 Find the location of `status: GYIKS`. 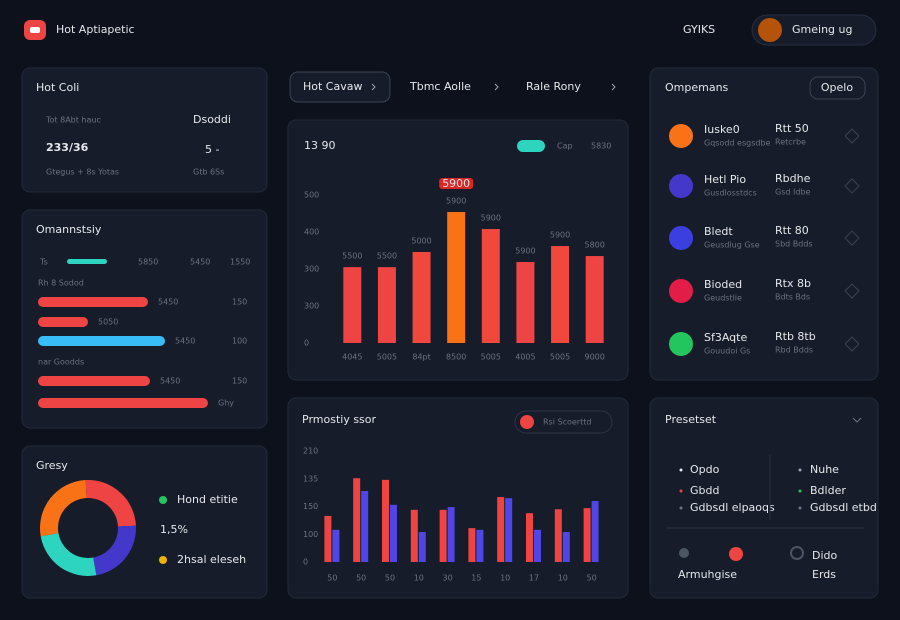

status: GYIKS is located at coordinates (699, 29).